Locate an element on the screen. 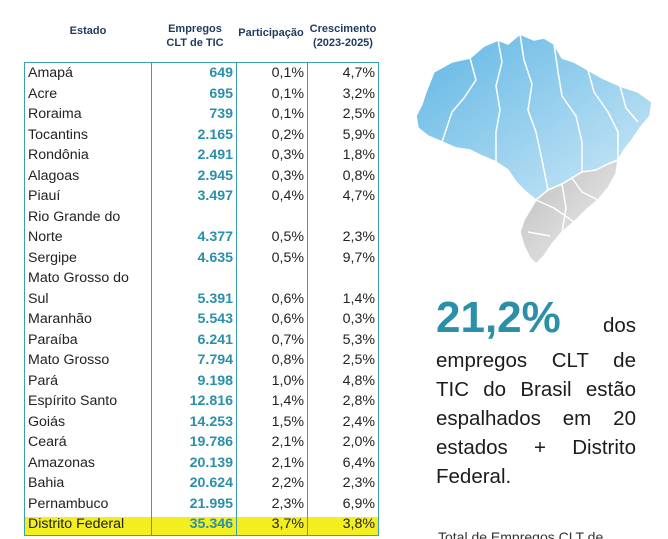 This screenshot has width=668, height=539. cell-empregos: 739 is located at coordinates (194, 114).